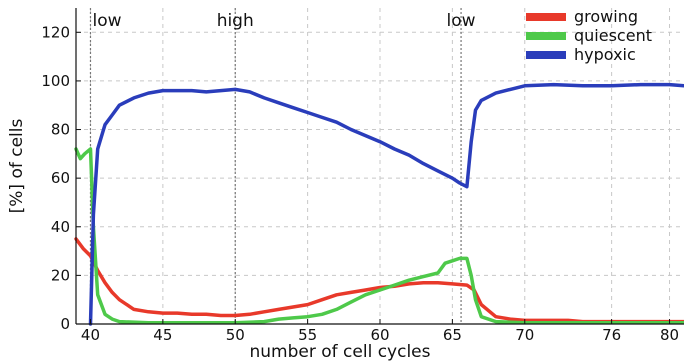 Image resolution: width=684 pixels, height=361 pixels. Describe the element at coordinates (605, 54) in the screenshot. I see `legend-label-hypoxic: hypoxic` at that location.